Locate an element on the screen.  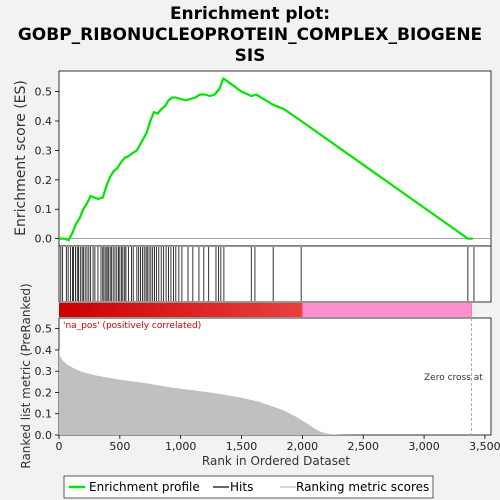
x-tick-label: 2,500 is located at coordinates (363, 446).